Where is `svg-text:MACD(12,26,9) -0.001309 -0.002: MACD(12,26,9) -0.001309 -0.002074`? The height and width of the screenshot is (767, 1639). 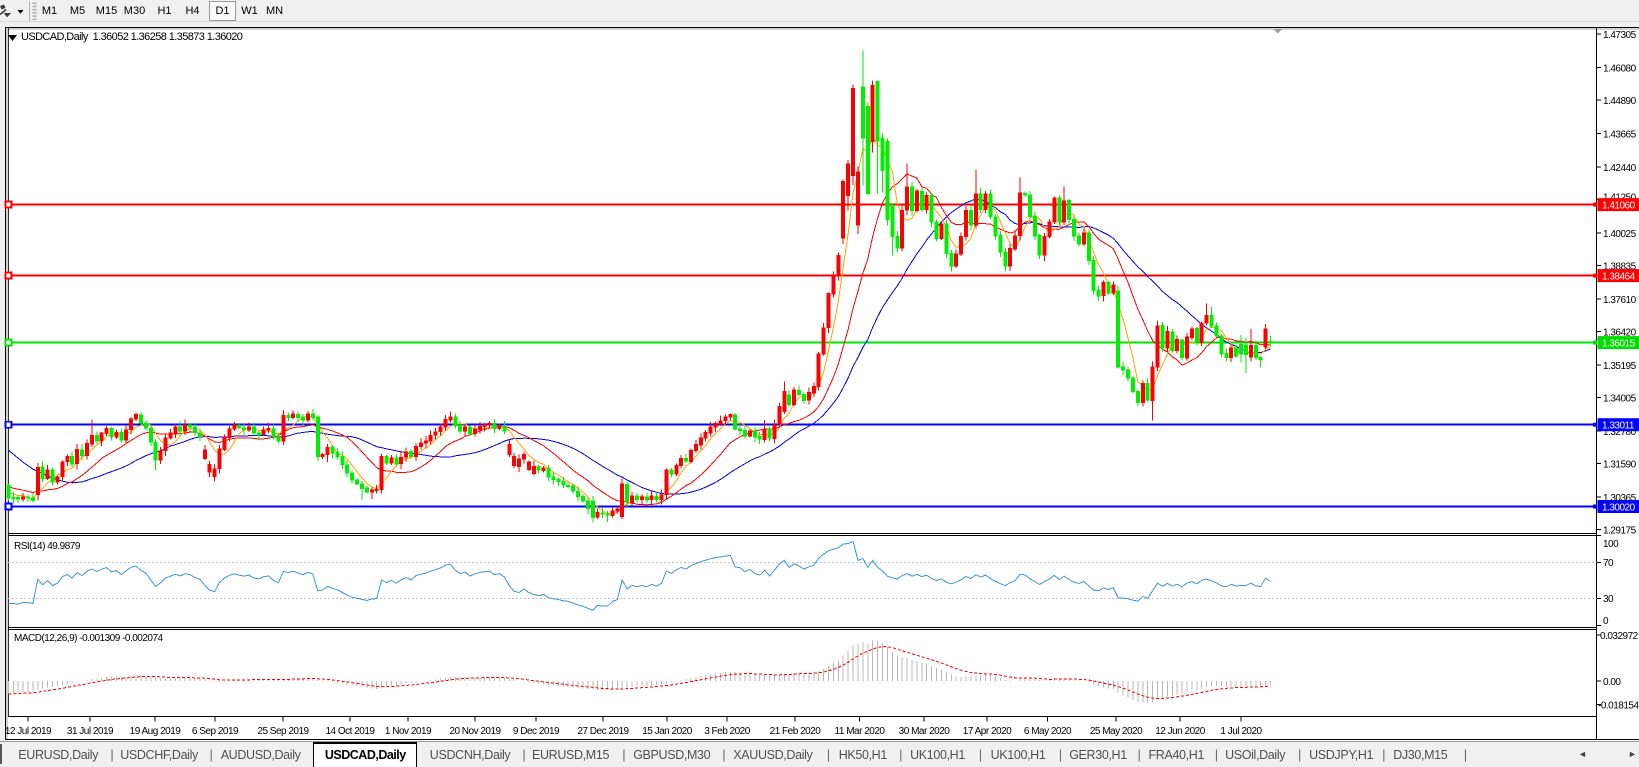 svg-text:MACD(12,26,9) -0.001309 -0.002: MACD(12,26,9) -0.001309 -0.002074 is located at coordinates (89, 638).